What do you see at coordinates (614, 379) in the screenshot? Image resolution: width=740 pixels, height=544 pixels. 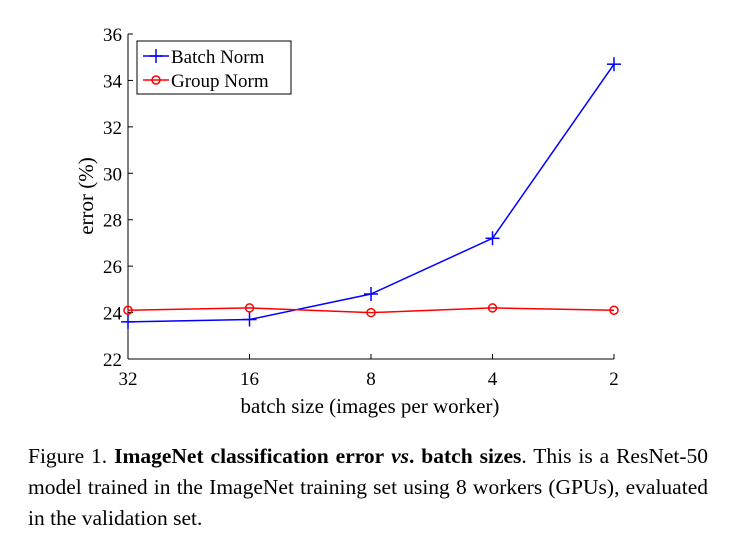 I see `x-tick-label: 2` at bounding box center [614, 379].